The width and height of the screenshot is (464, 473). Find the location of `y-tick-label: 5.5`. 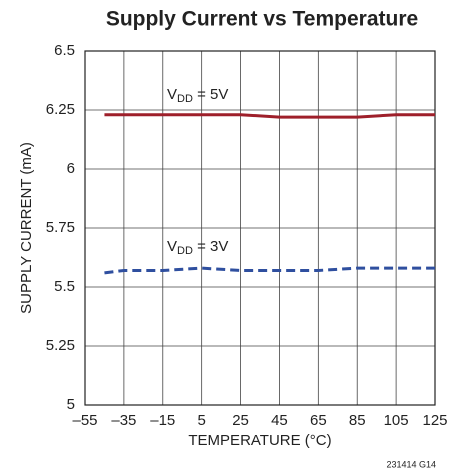

y-tick-label: 5.5 is located at coordinates (64, 286).